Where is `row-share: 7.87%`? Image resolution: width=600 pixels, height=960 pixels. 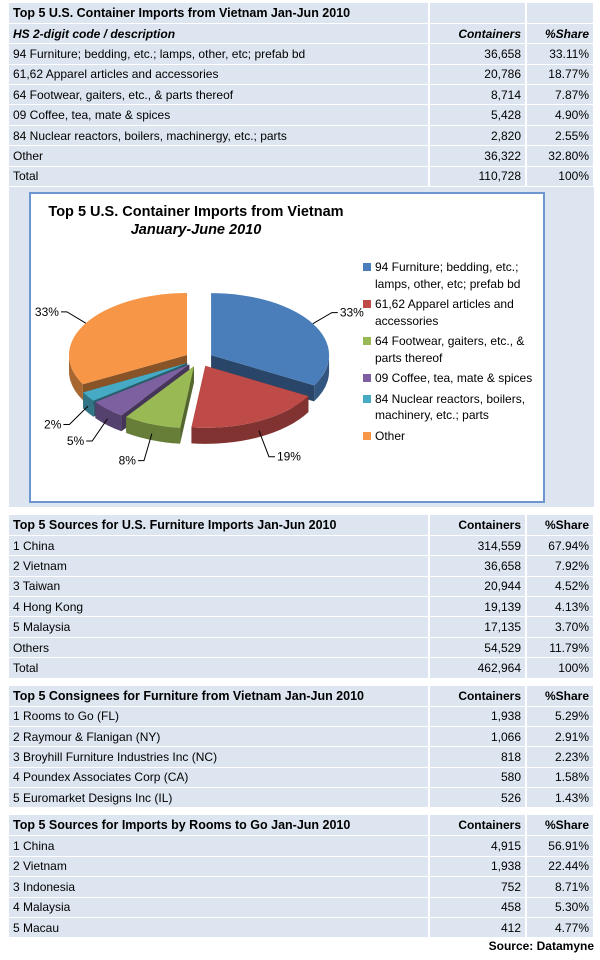
row-share: 7.87% is located at coordinates (560, 95).